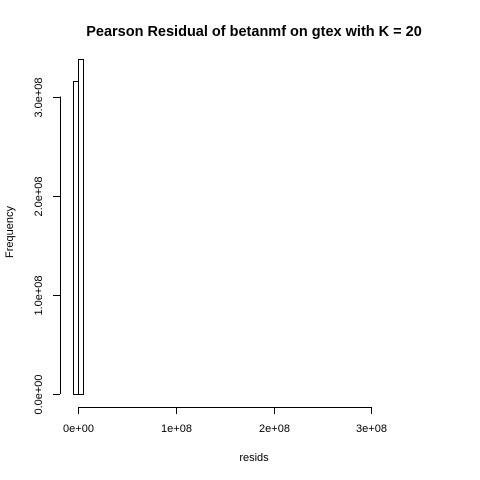 The height and width of the screenshot is (480, 480). What do you see at coordinates (371, 429) in the screenshot?
I see `x-tick-label: 3e+08` at bounding box center [371, 429].